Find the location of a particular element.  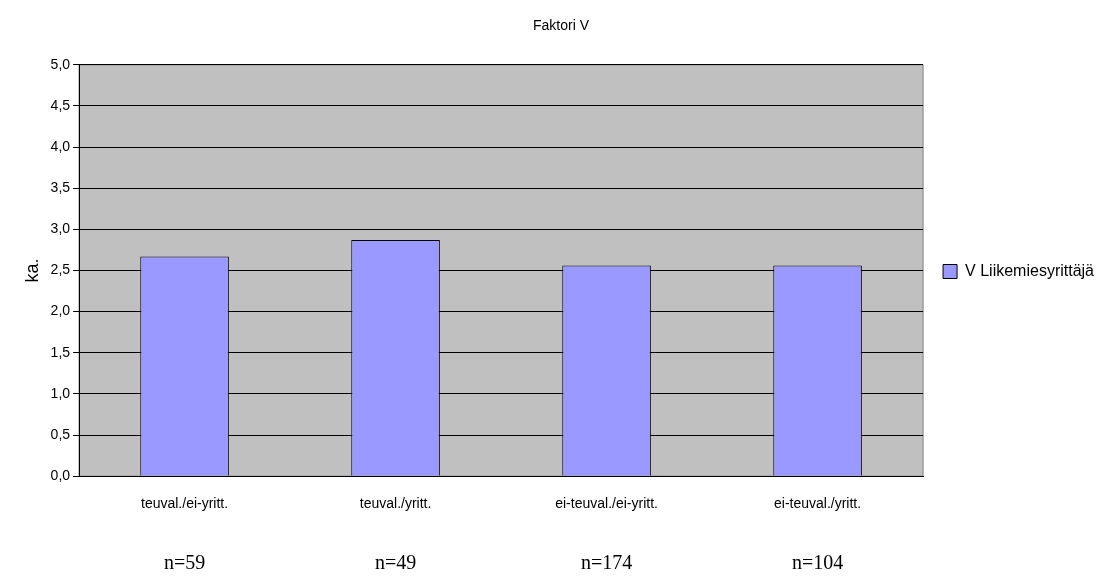

x-tick-label: teuval./yritt. is located at coordinates (395, 503).